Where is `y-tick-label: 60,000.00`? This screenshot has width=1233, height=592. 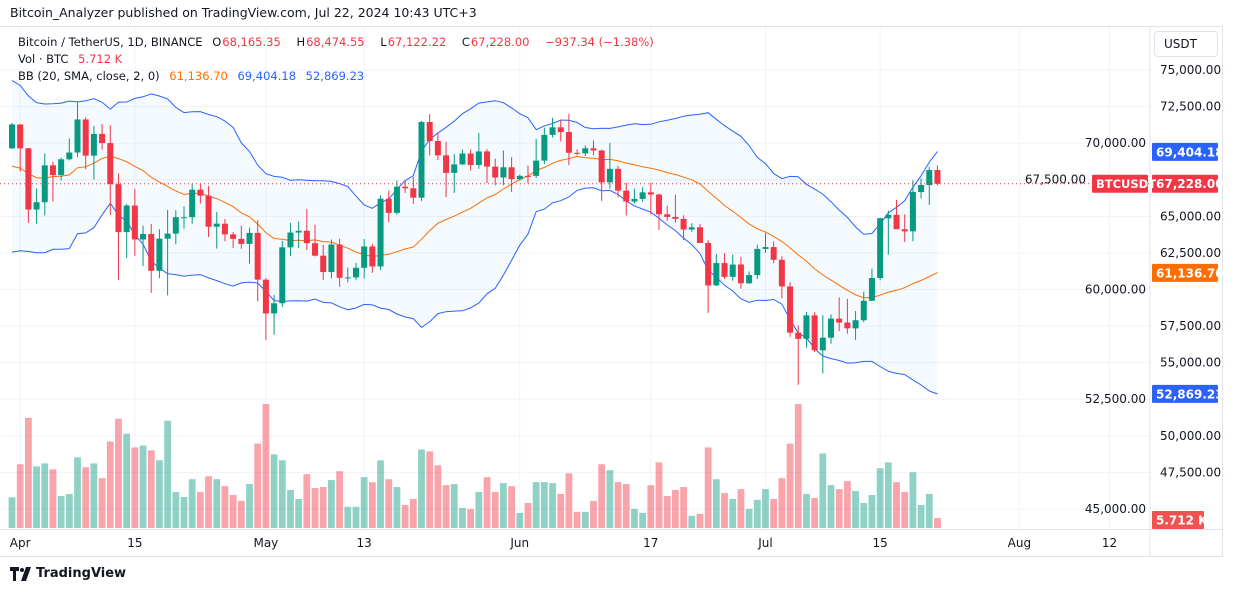 y-tick-label: 60,000.00 is located at coordinates (1115, 289).